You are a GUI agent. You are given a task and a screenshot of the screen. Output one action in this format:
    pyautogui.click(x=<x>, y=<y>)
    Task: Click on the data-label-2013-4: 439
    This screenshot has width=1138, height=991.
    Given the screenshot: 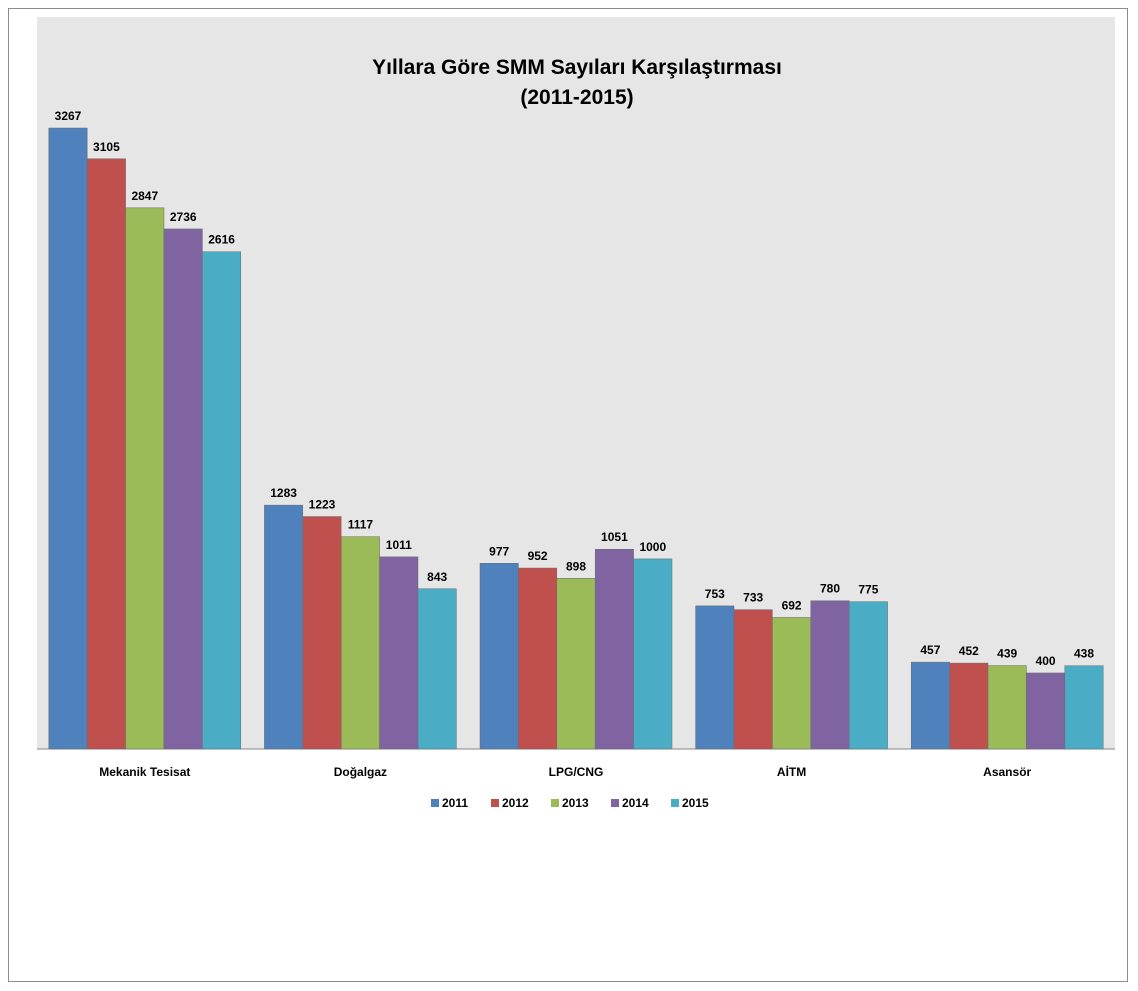 What is the action you would take?
    pyautogui.click(x=1007, y=654)
    